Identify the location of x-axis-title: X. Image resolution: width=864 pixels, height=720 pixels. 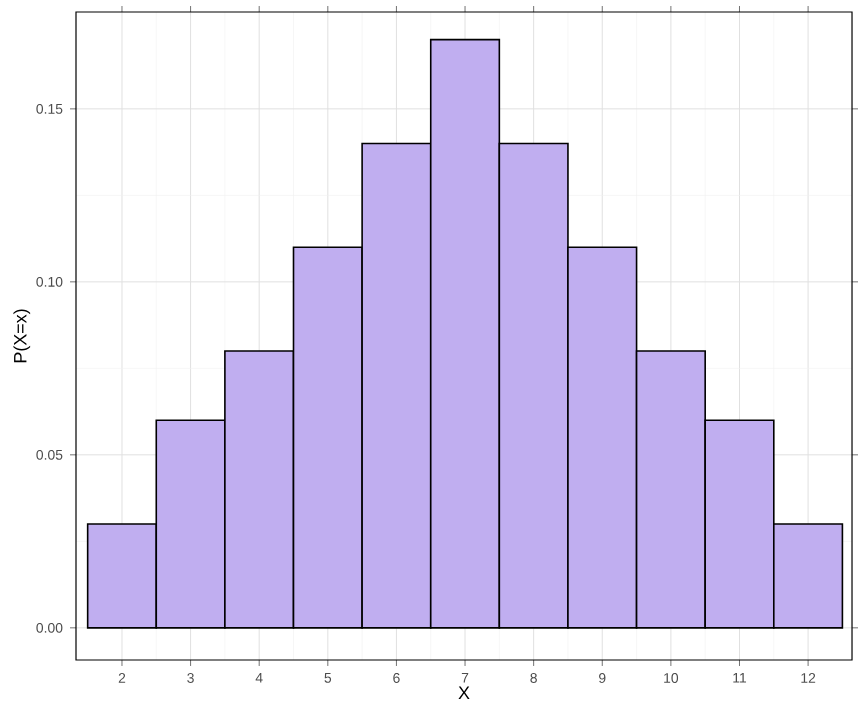
(464, 692).